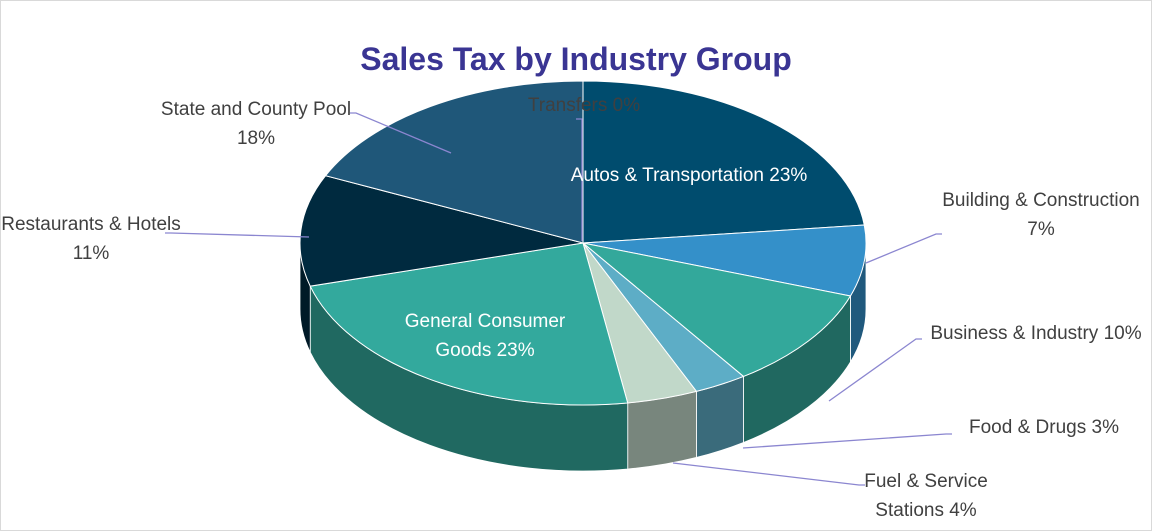 The height and width of the screenshot is (531, 1152). I want to click on category-label: Food & Drugs, so click(1028, 427).